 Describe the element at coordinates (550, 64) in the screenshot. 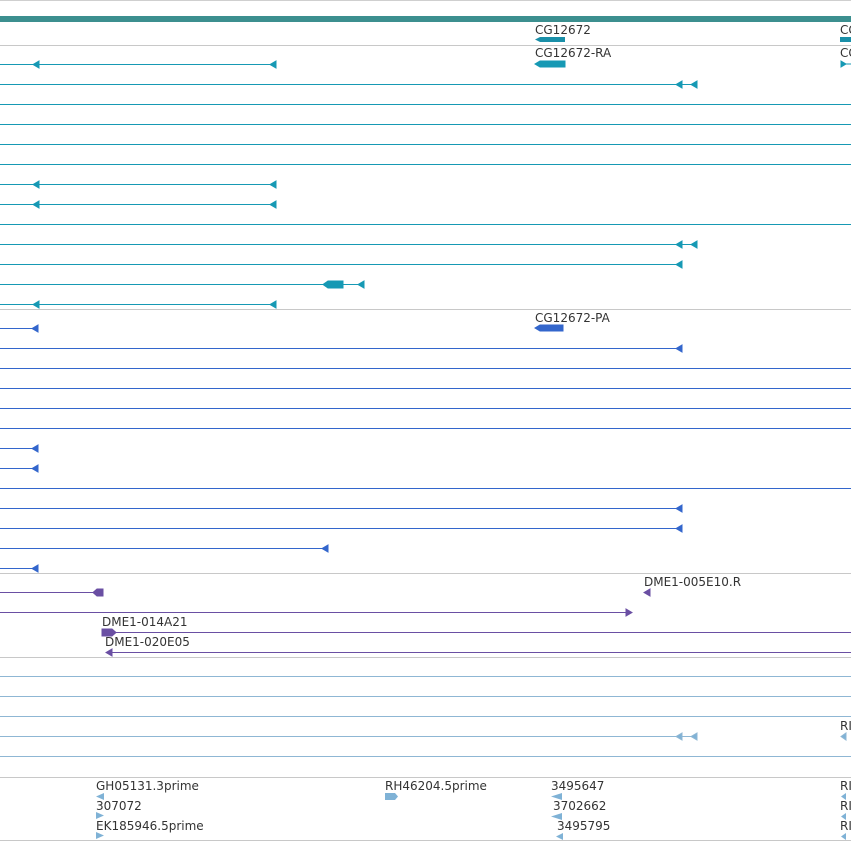

I see `transcript-cg12672-ra-glyph` at that location.